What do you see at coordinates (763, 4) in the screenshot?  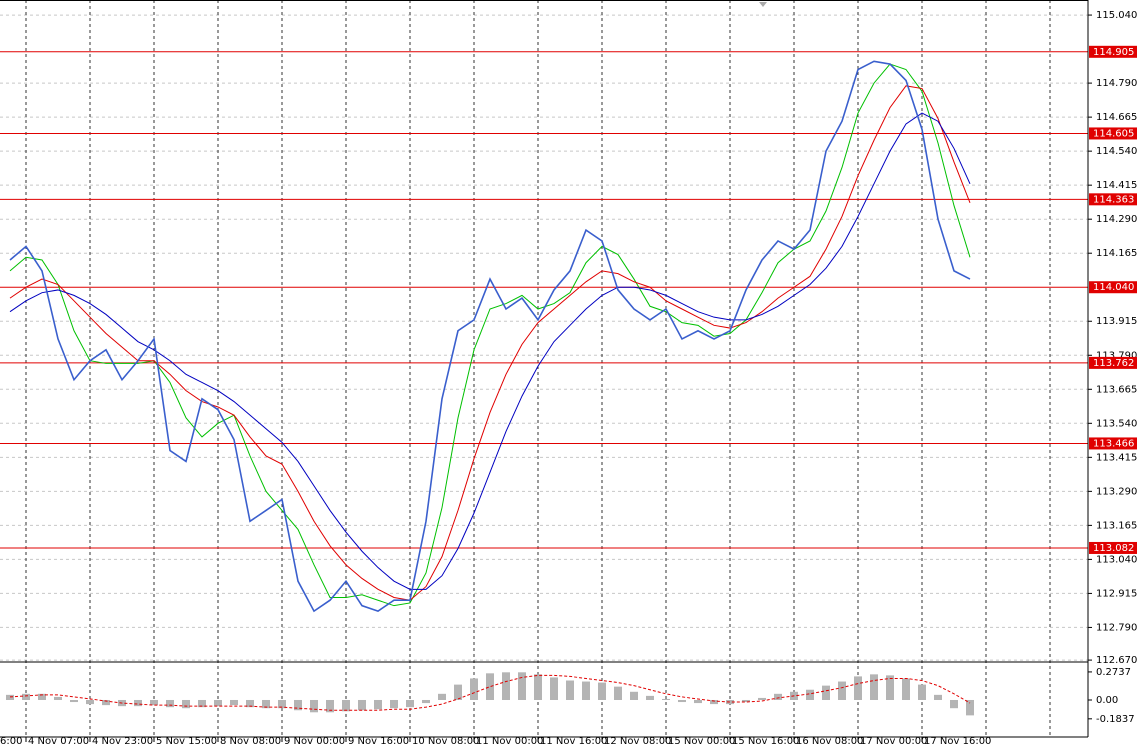 I see `shift-marker` at bounding box center [763, 4].